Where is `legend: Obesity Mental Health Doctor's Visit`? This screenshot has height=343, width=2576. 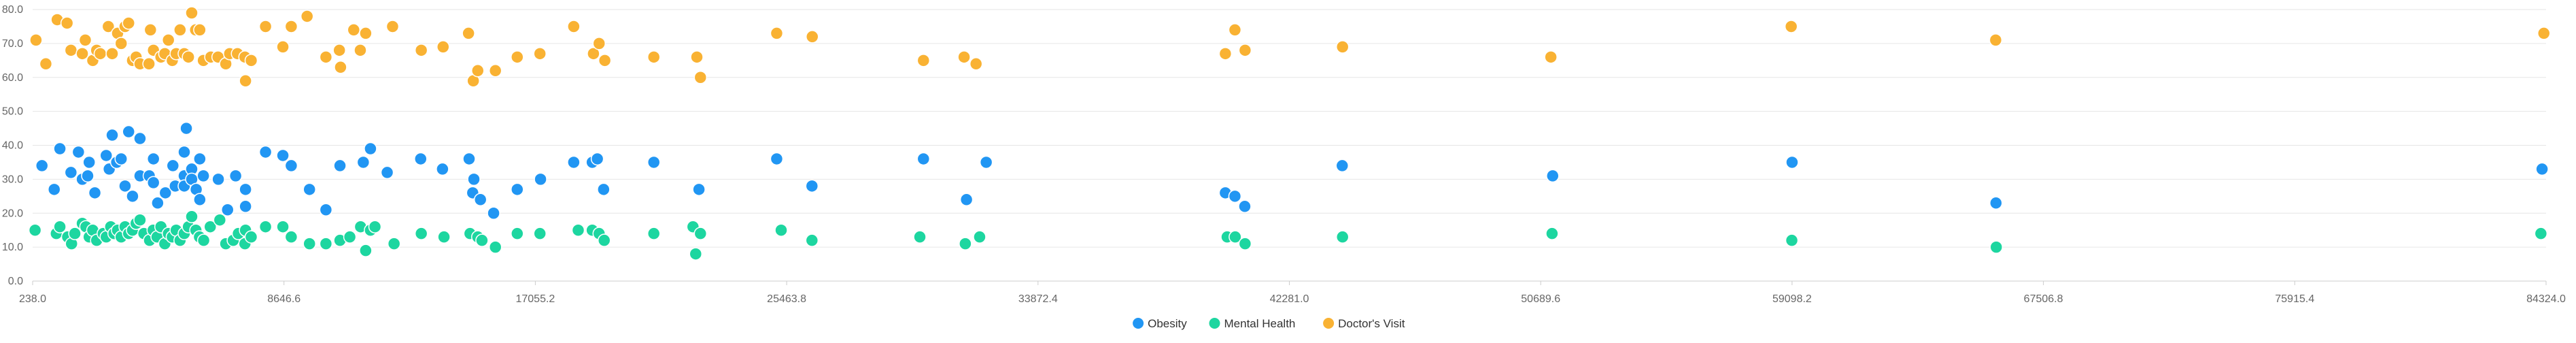
legend: Obesity Mental Health Doctor's Visit is located at coordinates (1269, 324).